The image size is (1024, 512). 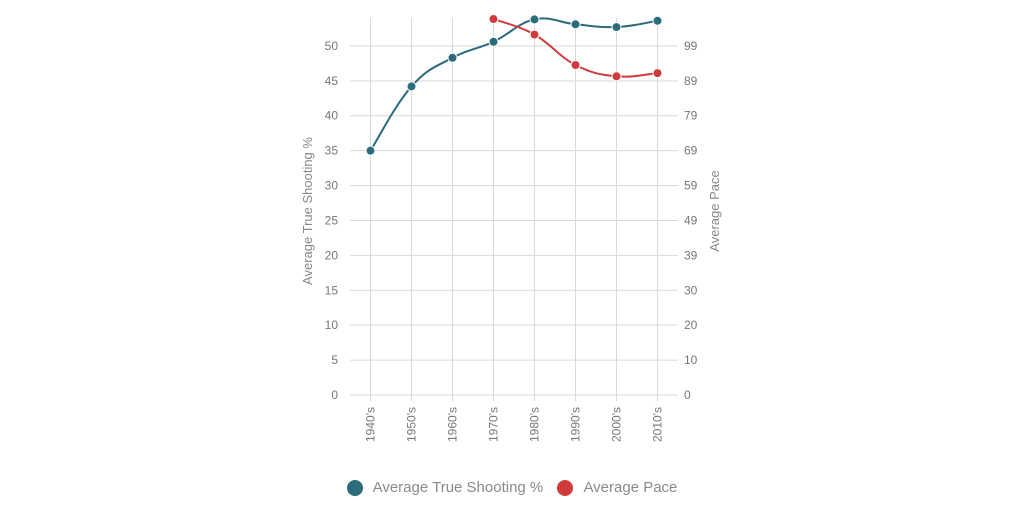 I want to click on left-tick-label: 25, so click(x=332, y=220).